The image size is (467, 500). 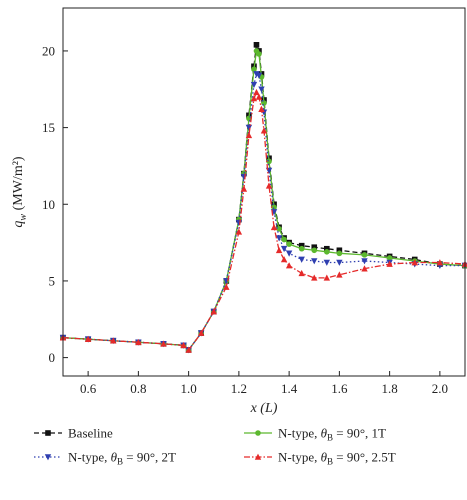 What do you see at coordinates (339, 388) in the screenshot?
I see `x-tick-label: 1.6` at bounding box center [339, 388].